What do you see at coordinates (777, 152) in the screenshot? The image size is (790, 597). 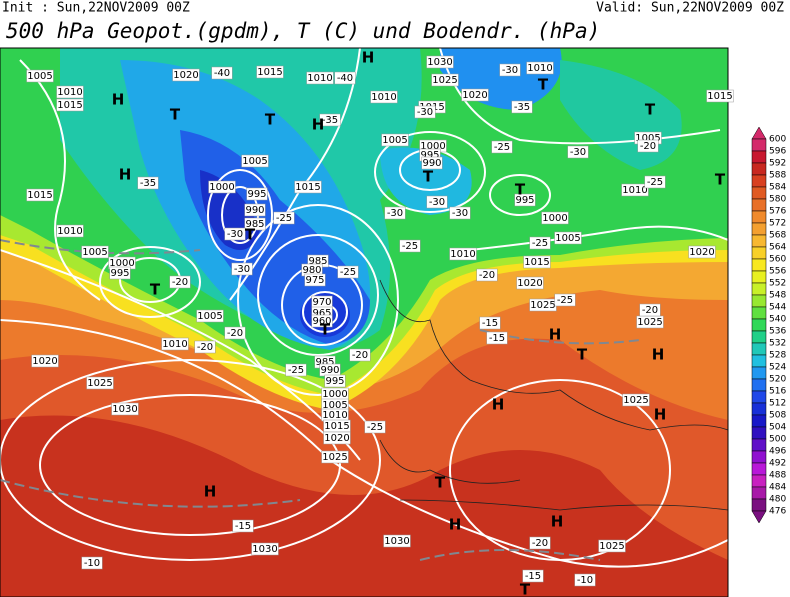 I see `colorbar-tick-label: 596` at bounding box center [777, 152].